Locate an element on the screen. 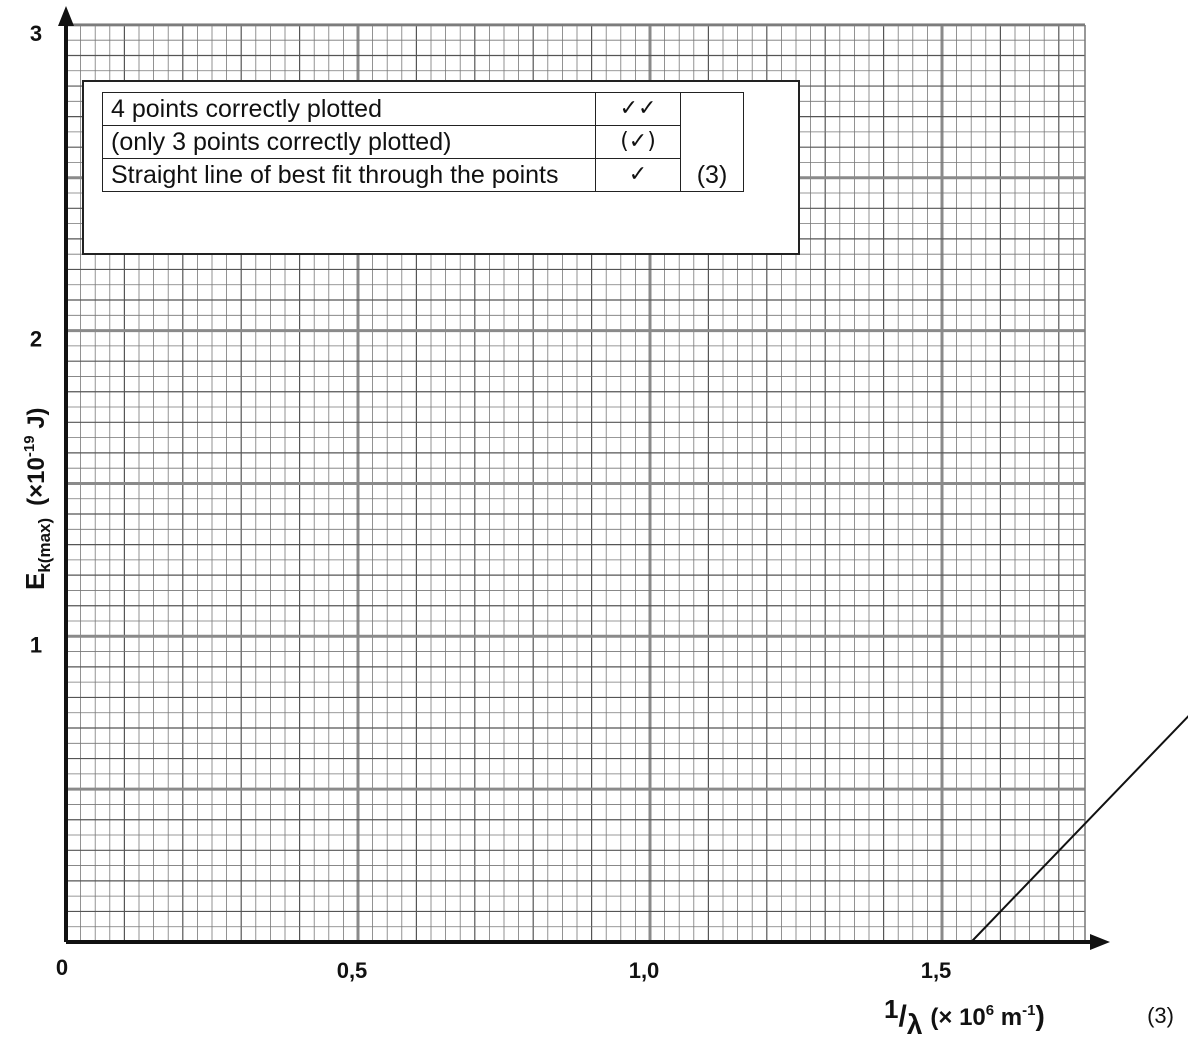 This screenshot has height=1040, width=1188. x-tick-label: 0,5 is located at coordinates (352, 970).